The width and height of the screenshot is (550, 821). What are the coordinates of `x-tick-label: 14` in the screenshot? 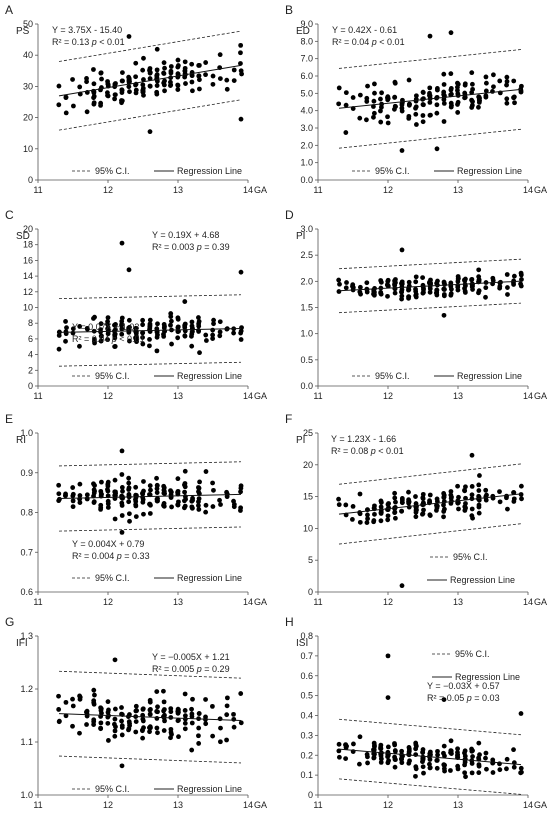 It's located at (248, 805).